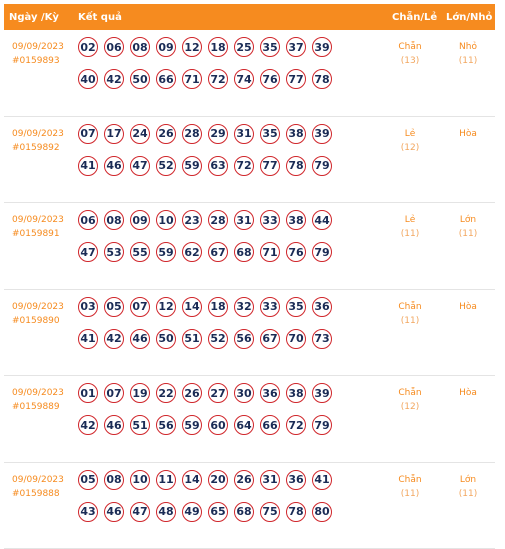  I want to click on number-ball: 79, so click(322, 252).